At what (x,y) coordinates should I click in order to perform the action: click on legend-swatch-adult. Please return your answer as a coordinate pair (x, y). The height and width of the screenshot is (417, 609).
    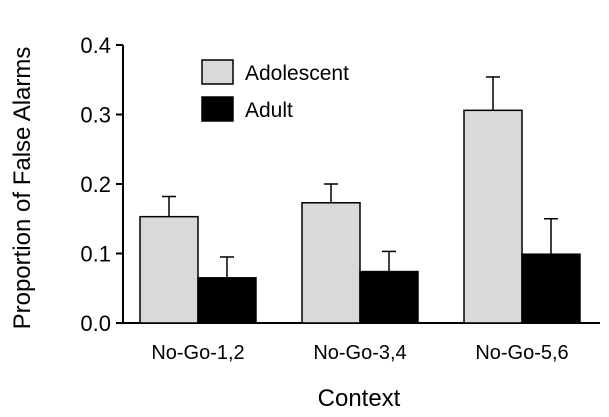
    Looking at the image, I should click on (217, 109).